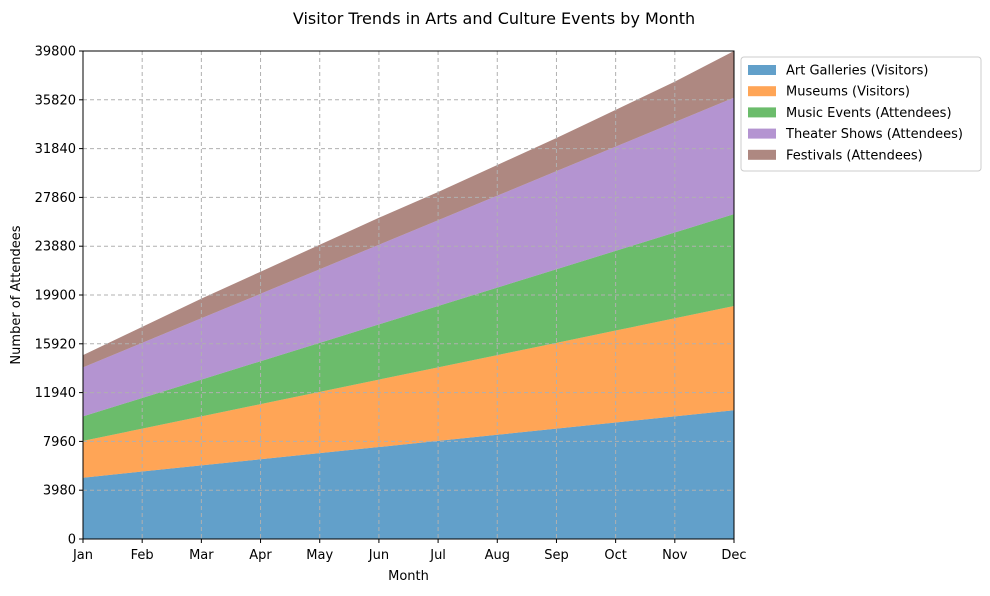 Image resolution: width=990 pixels, height=596 pixels. I want to click on y-tick-label: 23880, so click(55, 247).